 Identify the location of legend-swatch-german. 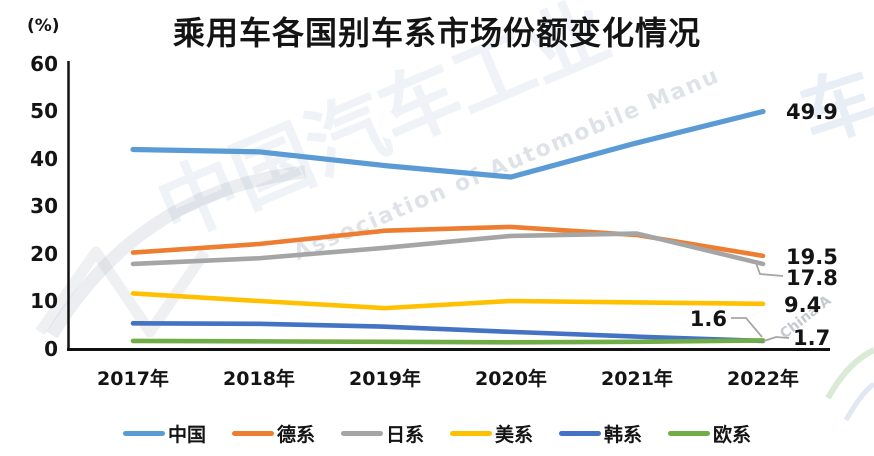
(252, 433).